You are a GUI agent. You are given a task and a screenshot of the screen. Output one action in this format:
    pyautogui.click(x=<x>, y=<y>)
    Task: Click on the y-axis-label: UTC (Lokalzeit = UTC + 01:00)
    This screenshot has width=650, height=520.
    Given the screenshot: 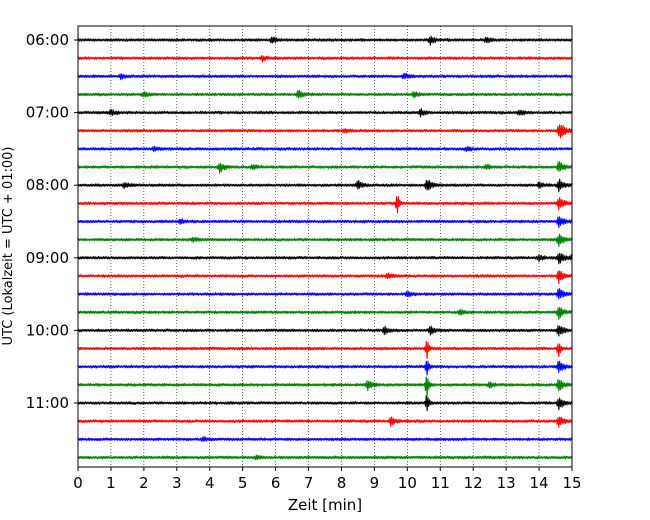 What is the action you would take?
    pyautogui.click(x=8, y=246)
    